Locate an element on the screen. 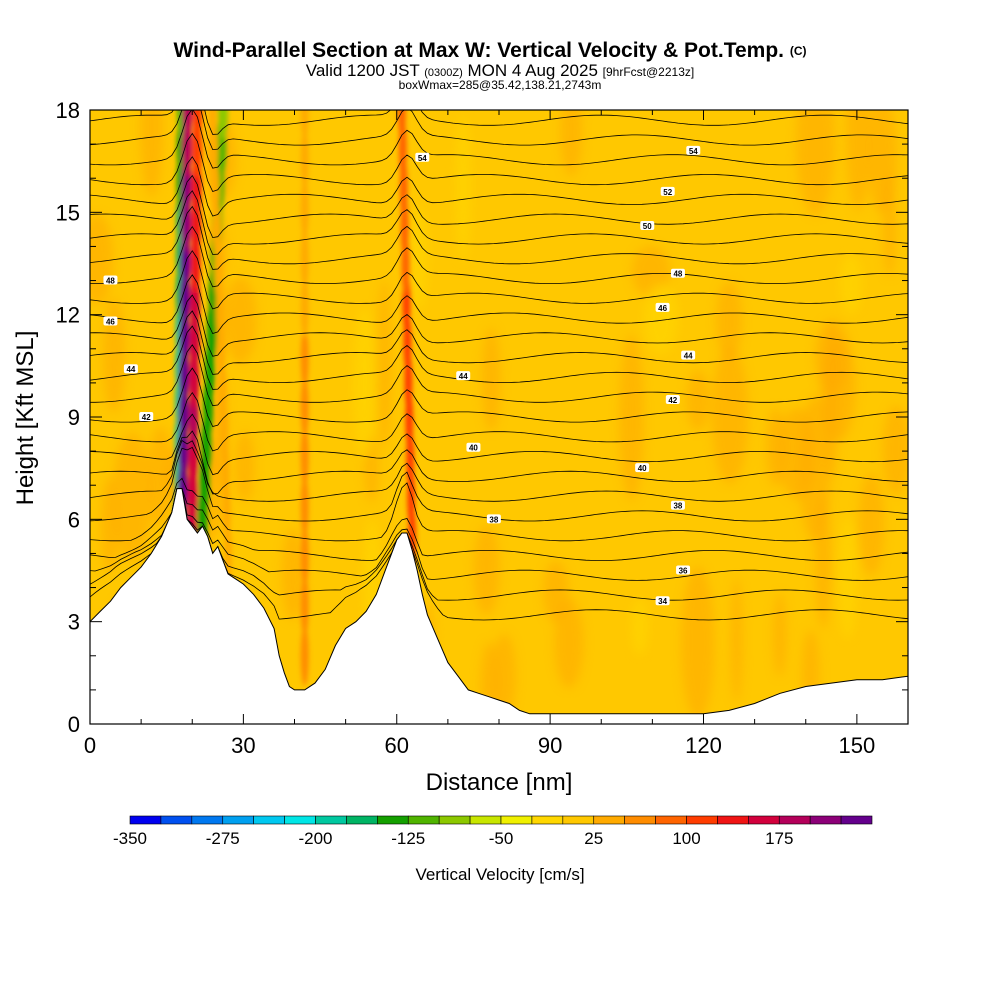  y-tick-label: 18 is located at coordinates (68, 110).